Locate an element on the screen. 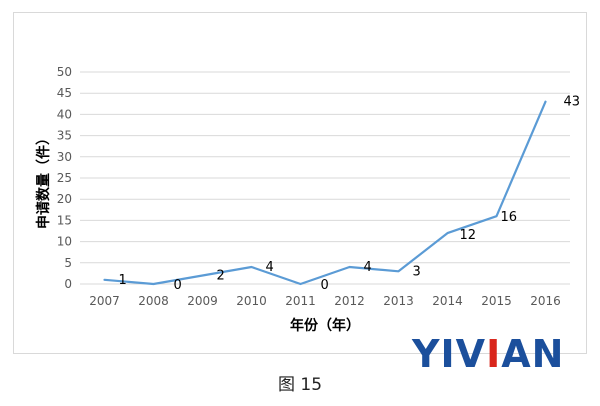  x-tick-label-2008: 2008 is located at coordinates (153, 301).